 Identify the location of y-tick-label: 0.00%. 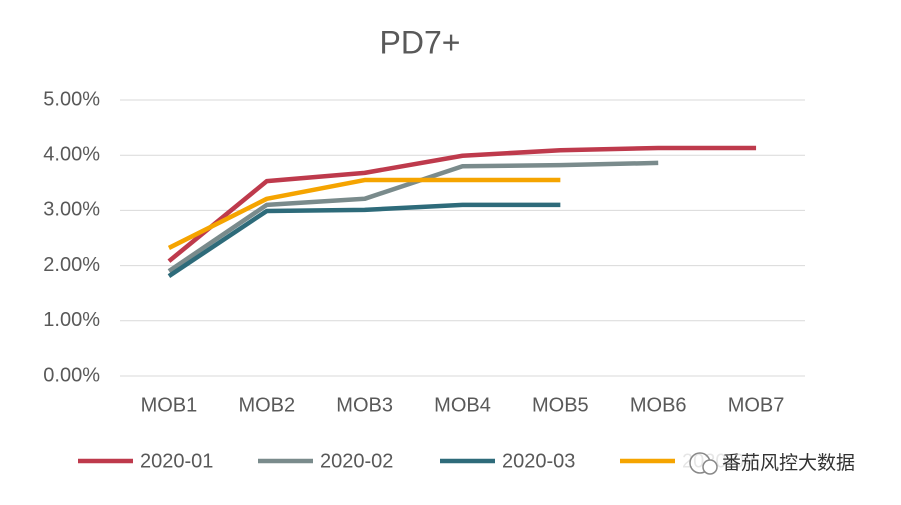
(71, 375).